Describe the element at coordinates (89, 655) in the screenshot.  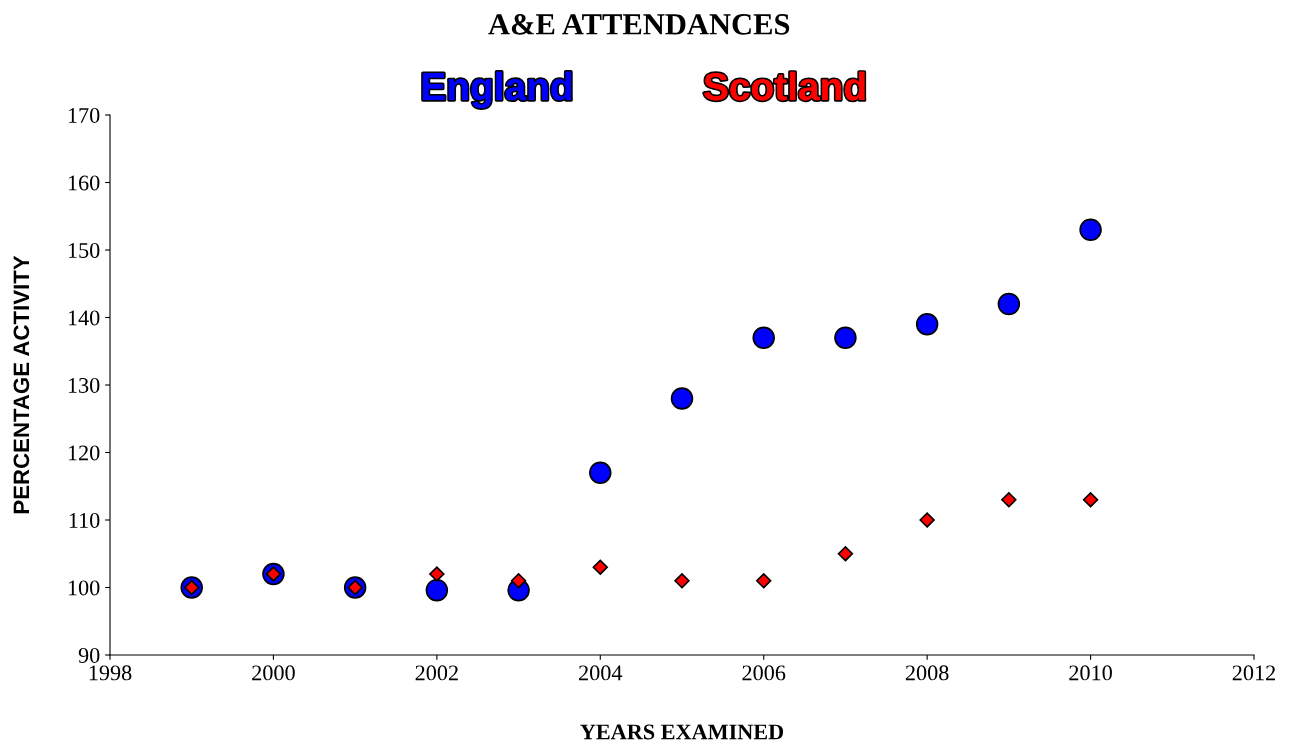
I see `y-tick-label: 90` at that location.